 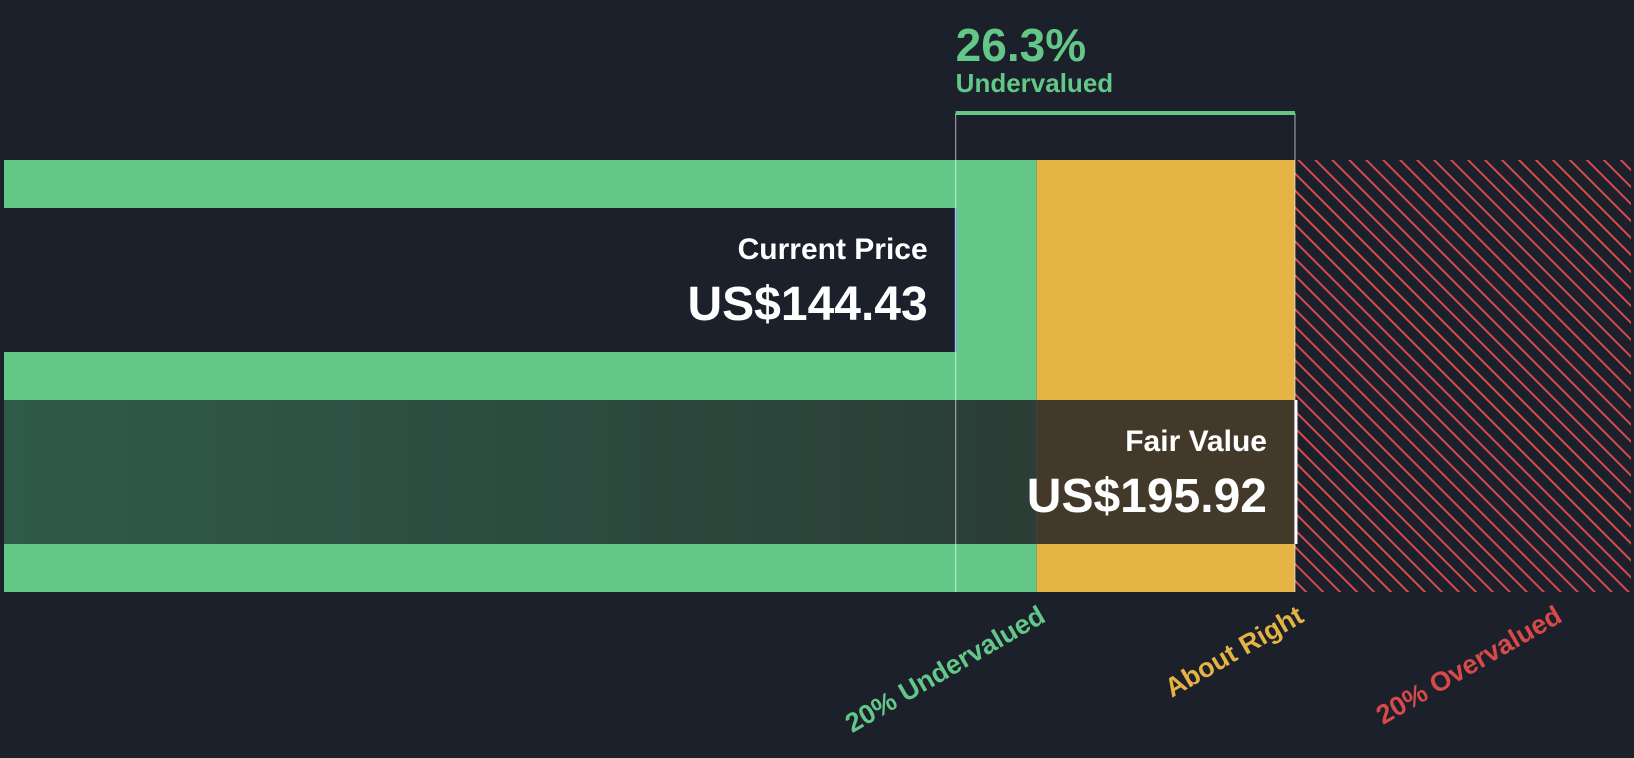 I want to click on difference-label: Undervalued, so click(x=1034, y=83).